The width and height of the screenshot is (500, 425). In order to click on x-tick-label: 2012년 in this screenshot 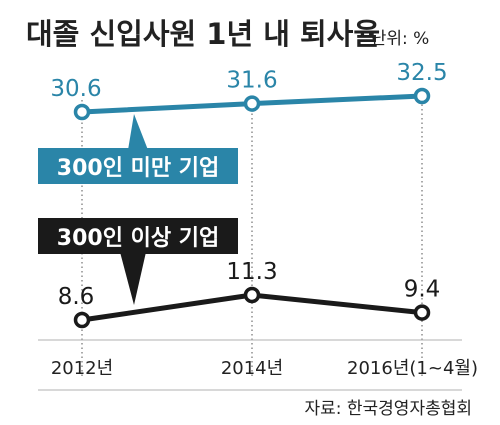, I will do `click(82, 368)`.